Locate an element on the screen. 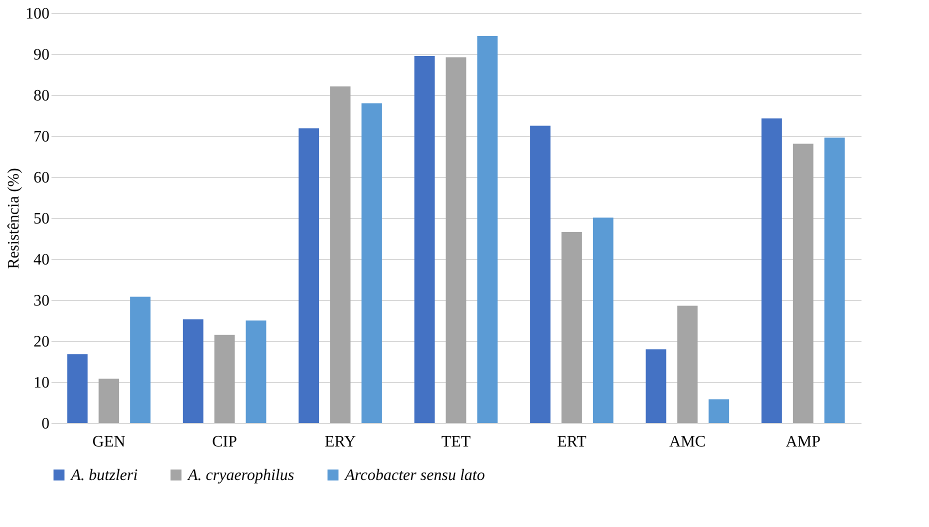 This screenshot has height=527, width=929. x-tick-label: ERY is located at coordinates (340, 442).